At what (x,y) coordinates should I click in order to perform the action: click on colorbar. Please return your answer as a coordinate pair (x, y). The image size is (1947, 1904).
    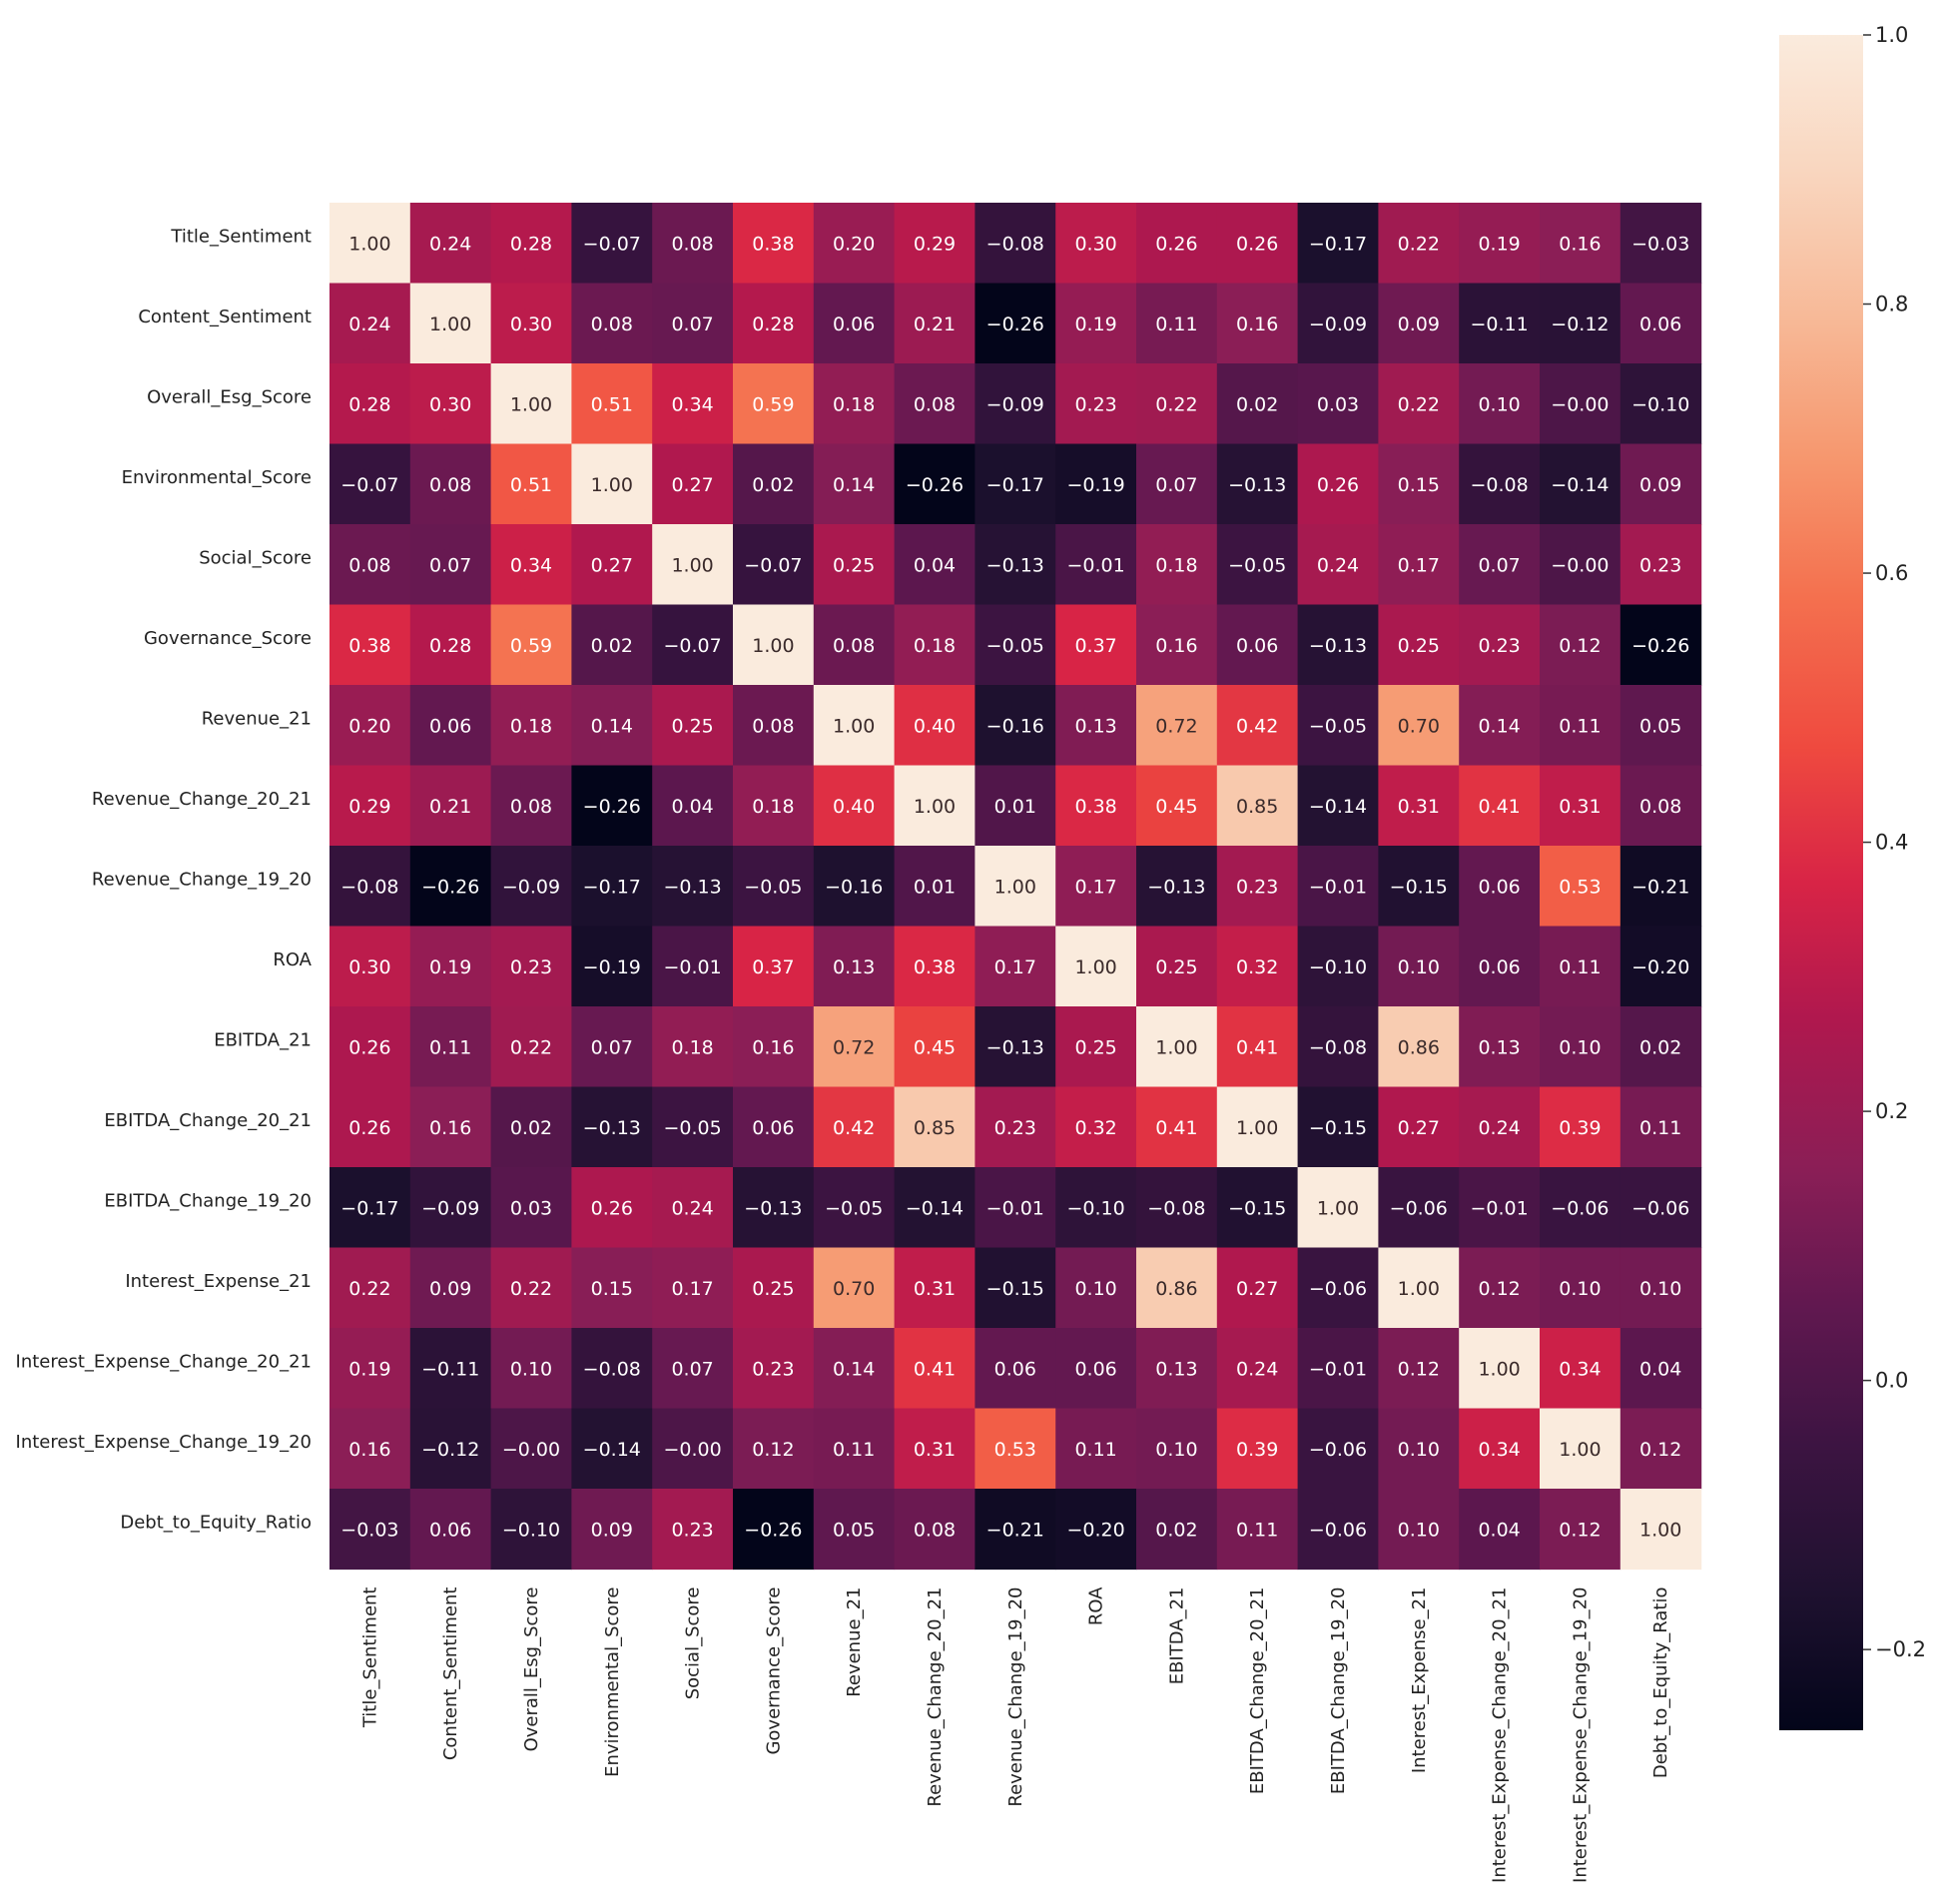
    Looking at the image, I should click on (1821, 882).